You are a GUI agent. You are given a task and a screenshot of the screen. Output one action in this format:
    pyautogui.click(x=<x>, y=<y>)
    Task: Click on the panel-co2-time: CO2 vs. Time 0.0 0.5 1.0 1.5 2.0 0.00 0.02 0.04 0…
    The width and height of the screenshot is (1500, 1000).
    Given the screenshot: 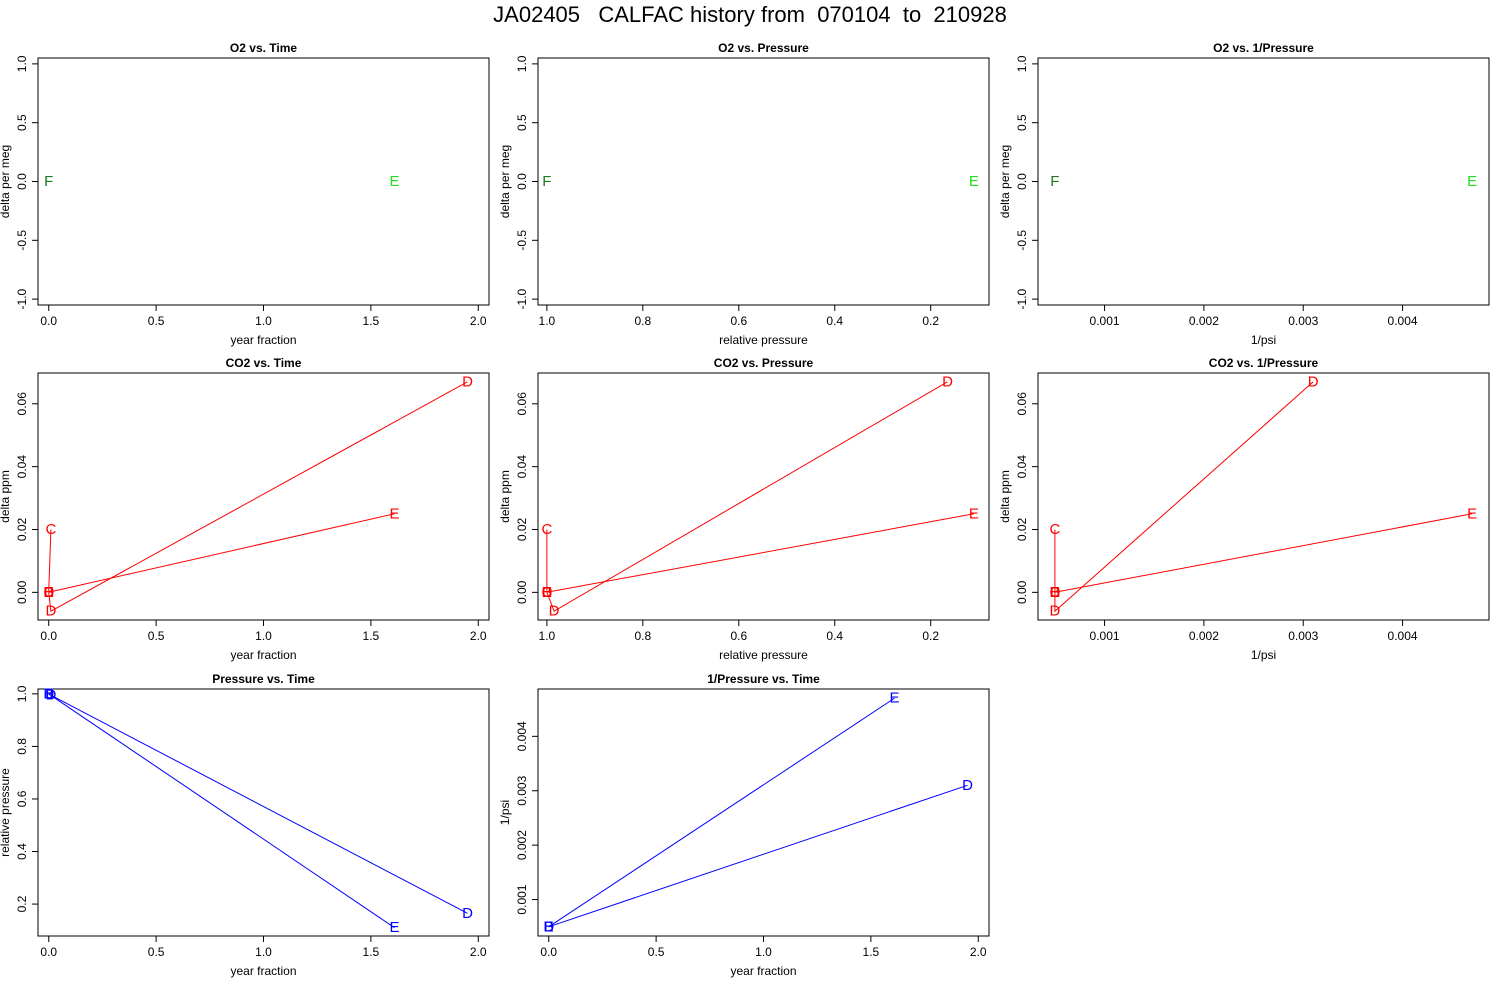 What is the action you would take?
    pyautogui.click(x=245, y=509)
    